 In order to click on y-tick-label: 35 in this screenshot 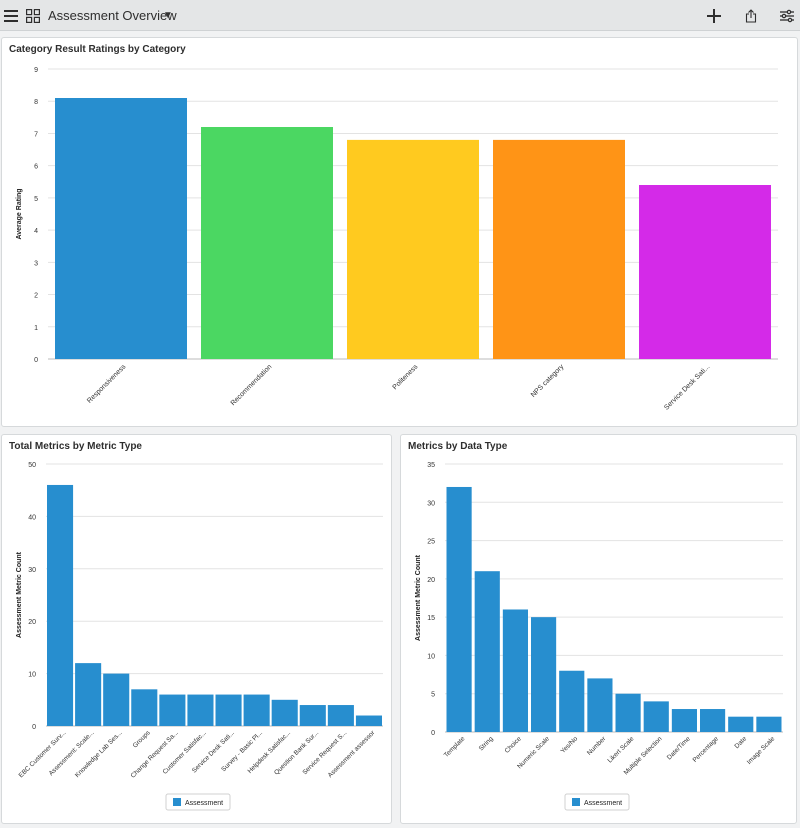, I will do `click(431, 465)`.